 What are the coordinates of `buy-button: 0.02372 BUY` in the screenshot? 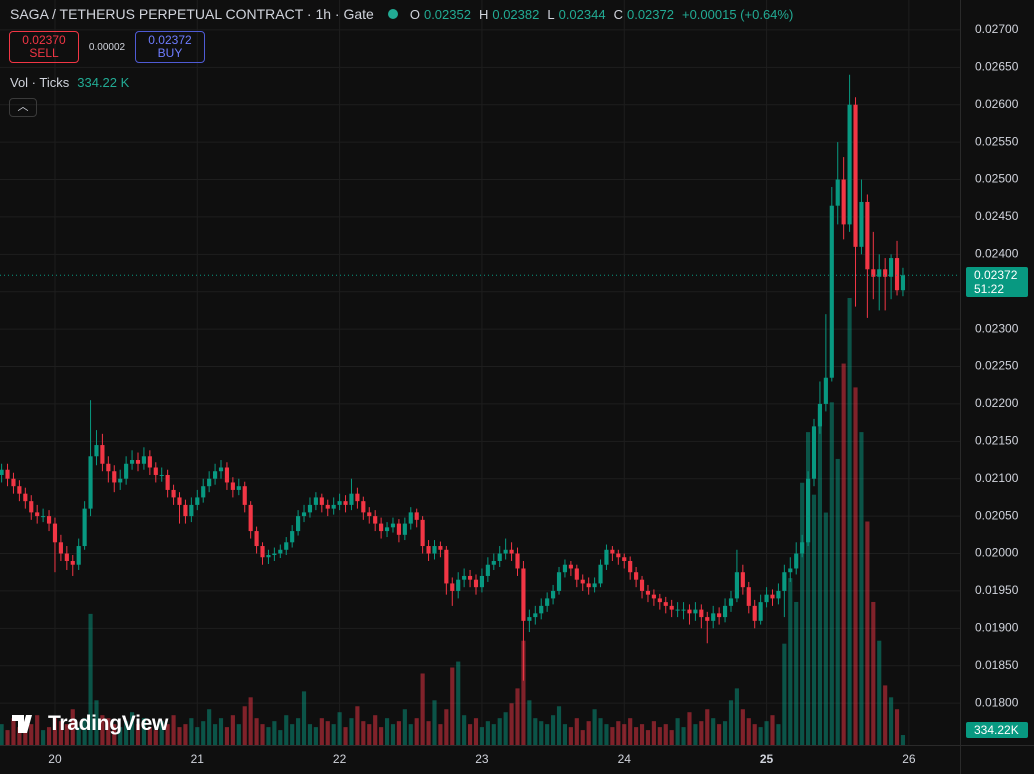 It's located at (170, 47).